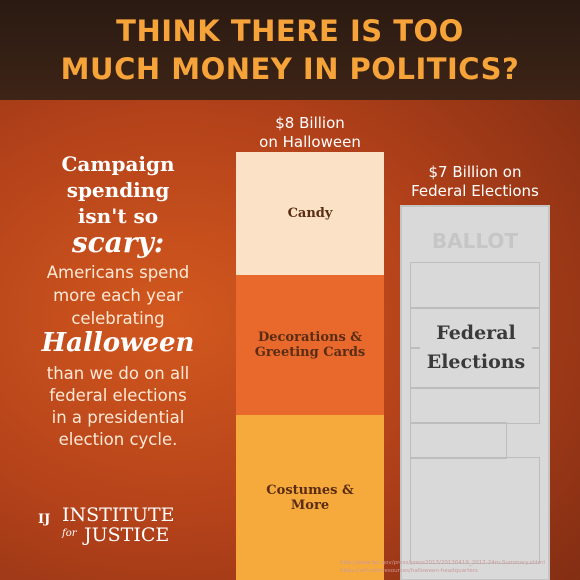 This screenshot has width=580, height=580. Describe the element at coordinates (475, 172) in the screenshot. I see `bar-label: $7 Billion on` at that location.